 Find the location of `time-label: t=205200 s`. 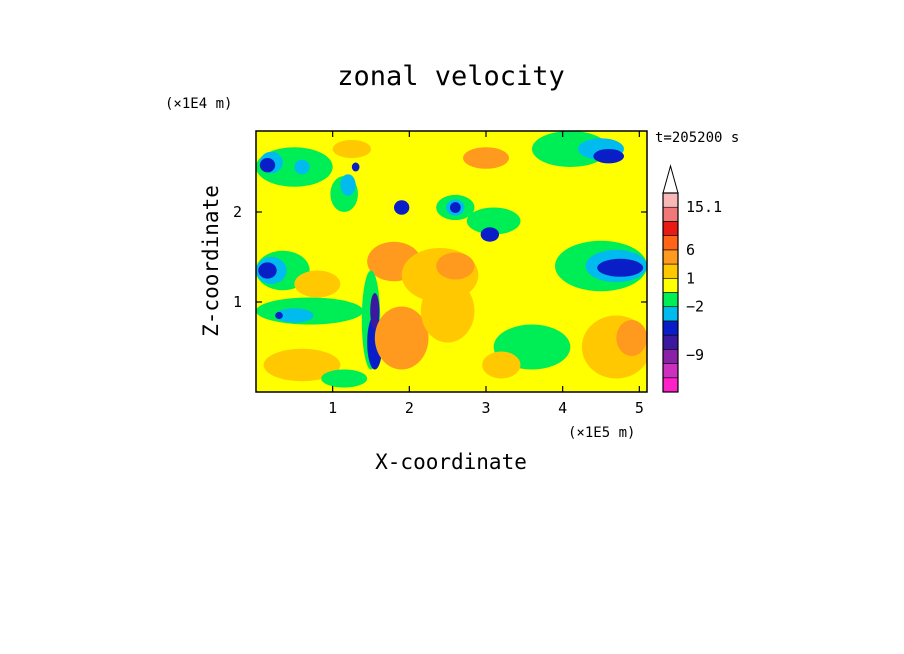

time-label: t=205200 s is located at coordinates (697, 138).